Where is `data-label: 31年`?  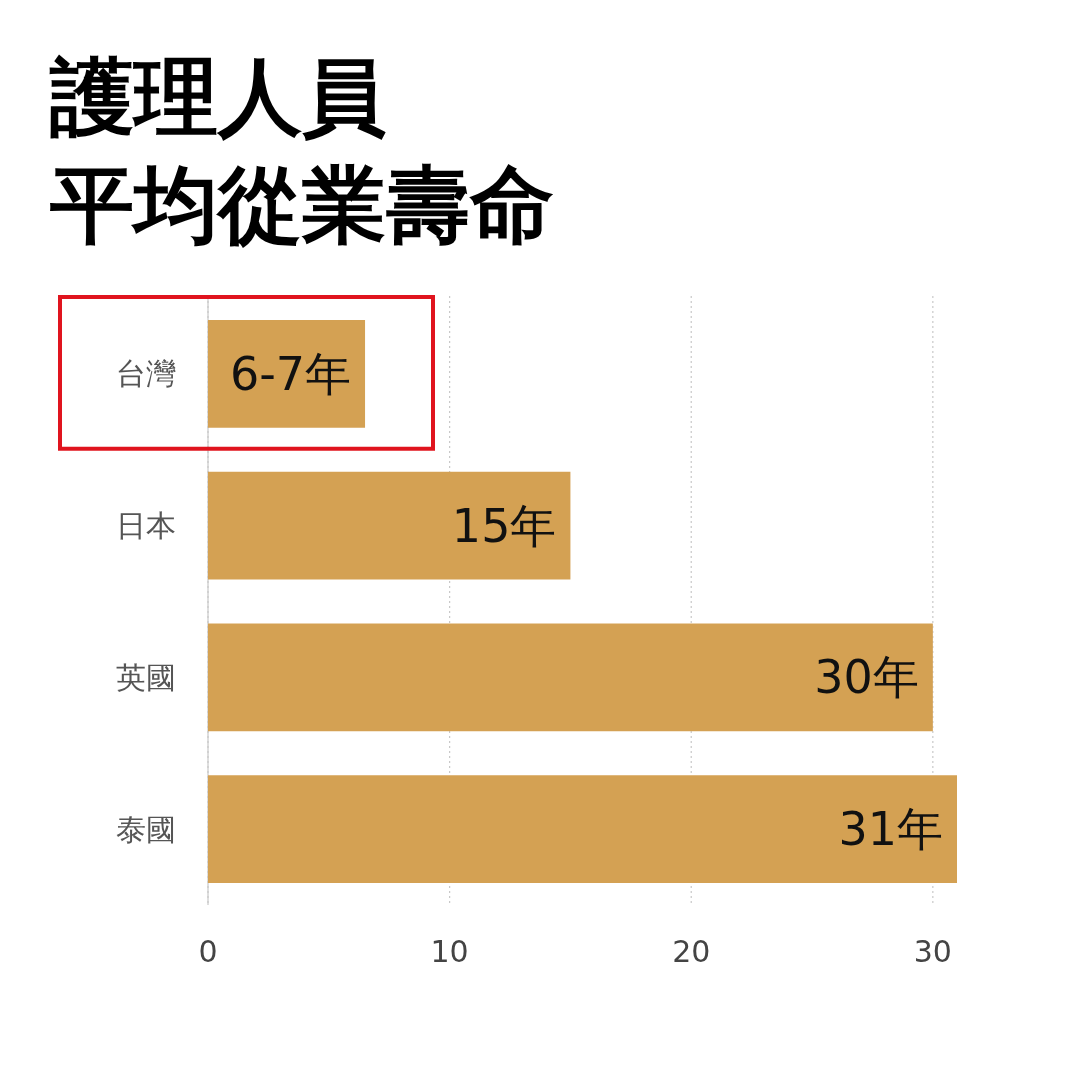
data-label: 31年 is located at coordinates (890, 829).